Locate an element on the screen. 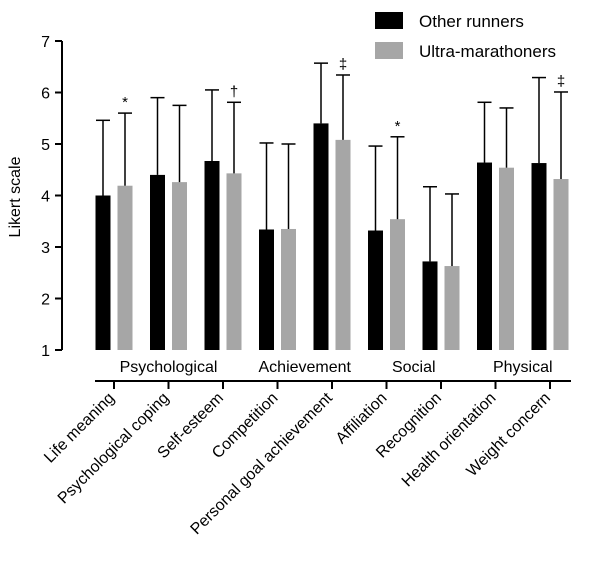  group-labels: Psychological Achievement Social Physical is located at coordinates (336, 367).